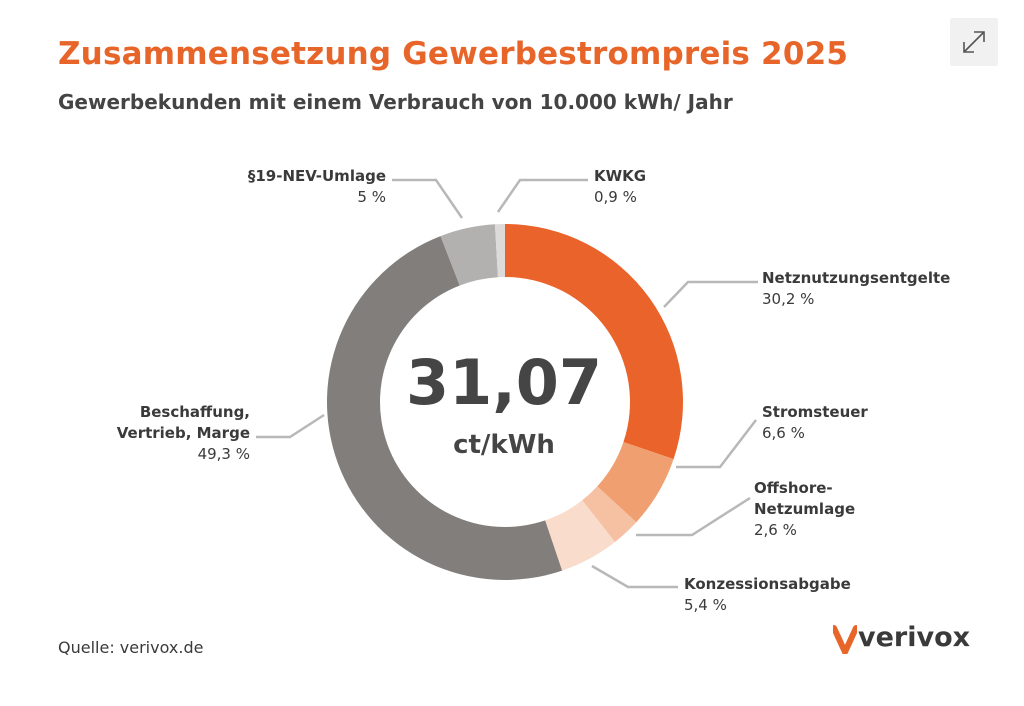 This screenshot has width=1024, height=706. I want to click on verivox-v-icon, so click(845, 639).